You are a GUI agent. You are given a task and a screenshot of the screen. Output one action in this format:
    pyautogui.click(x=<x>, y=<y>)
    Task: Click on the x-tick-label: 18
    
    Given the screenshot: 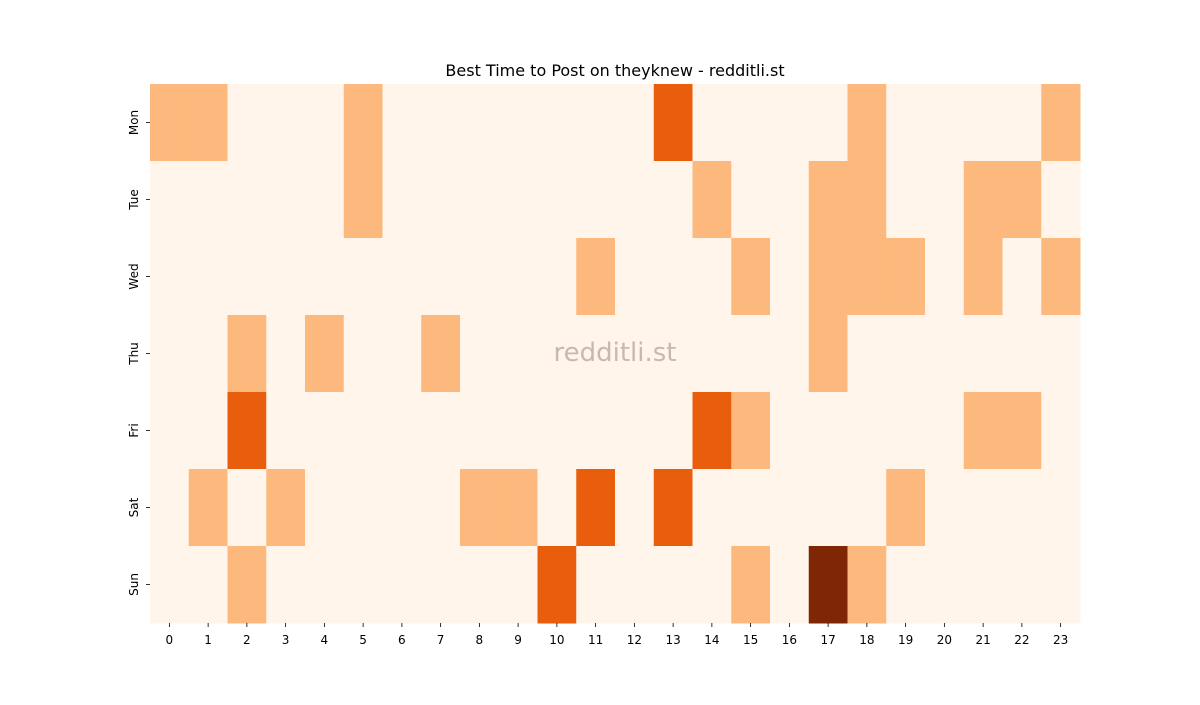 What is the action you would take?
    pyautogui.click(x=866, y=640)
    